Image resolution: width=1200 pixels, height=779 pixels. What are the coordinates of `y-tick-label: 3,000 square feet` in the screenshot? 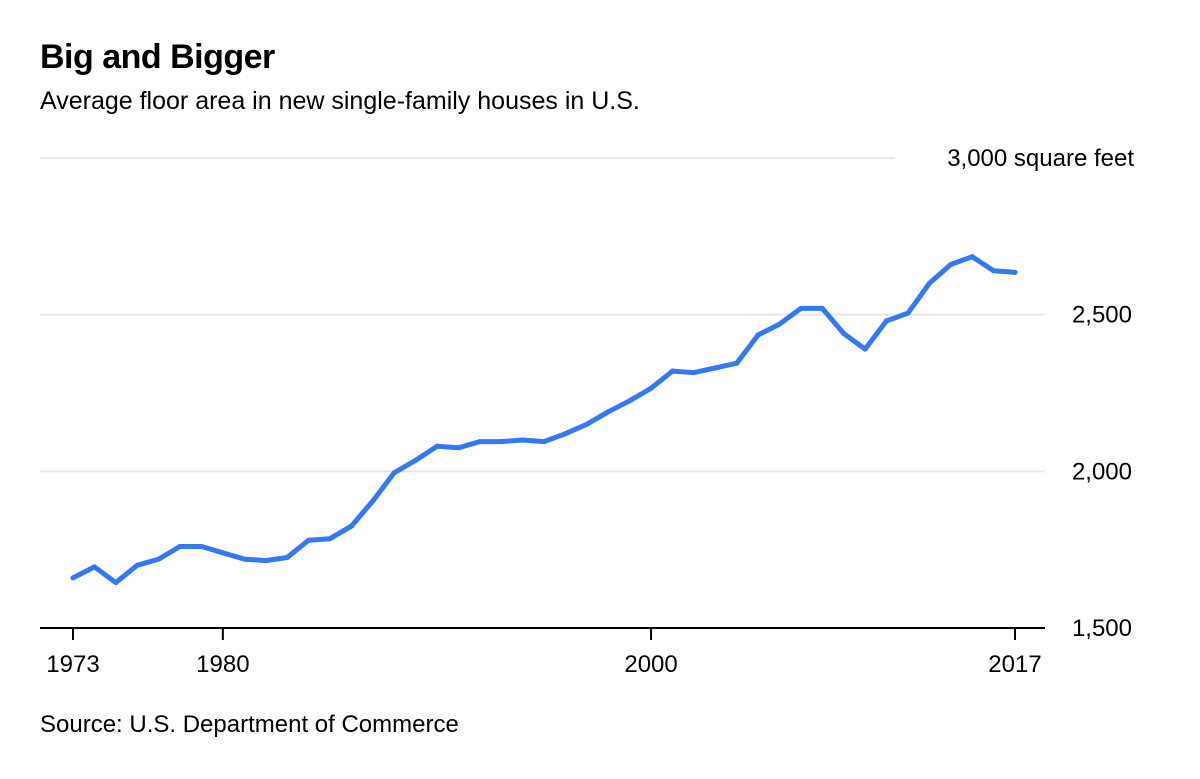 It's located at (1040, 158).